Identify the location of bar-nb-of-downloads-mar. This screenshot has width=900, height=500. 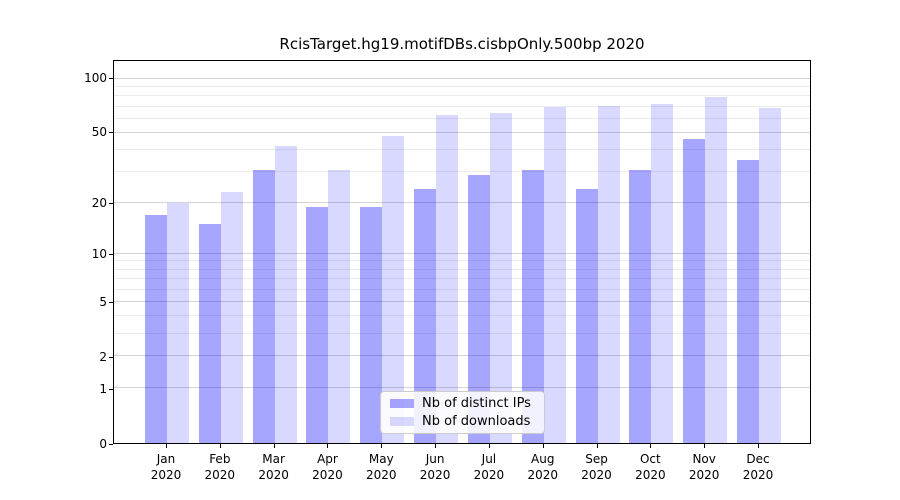
(285, 294).